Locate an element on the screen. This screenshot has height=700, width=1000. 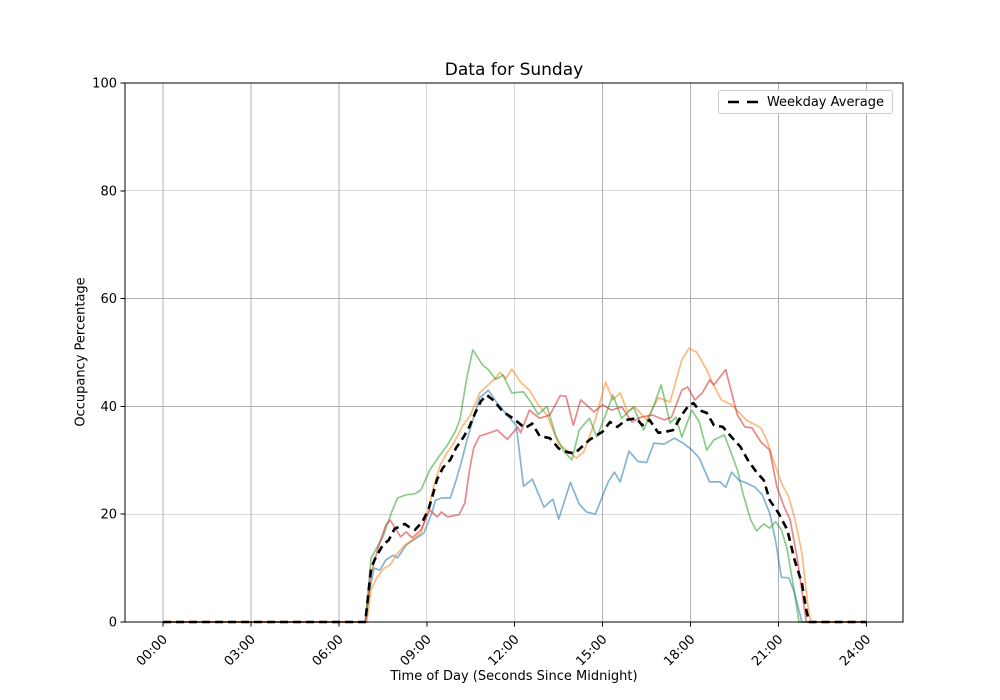
x-tick-label: 00:00 is located at coordinates (152, 650).